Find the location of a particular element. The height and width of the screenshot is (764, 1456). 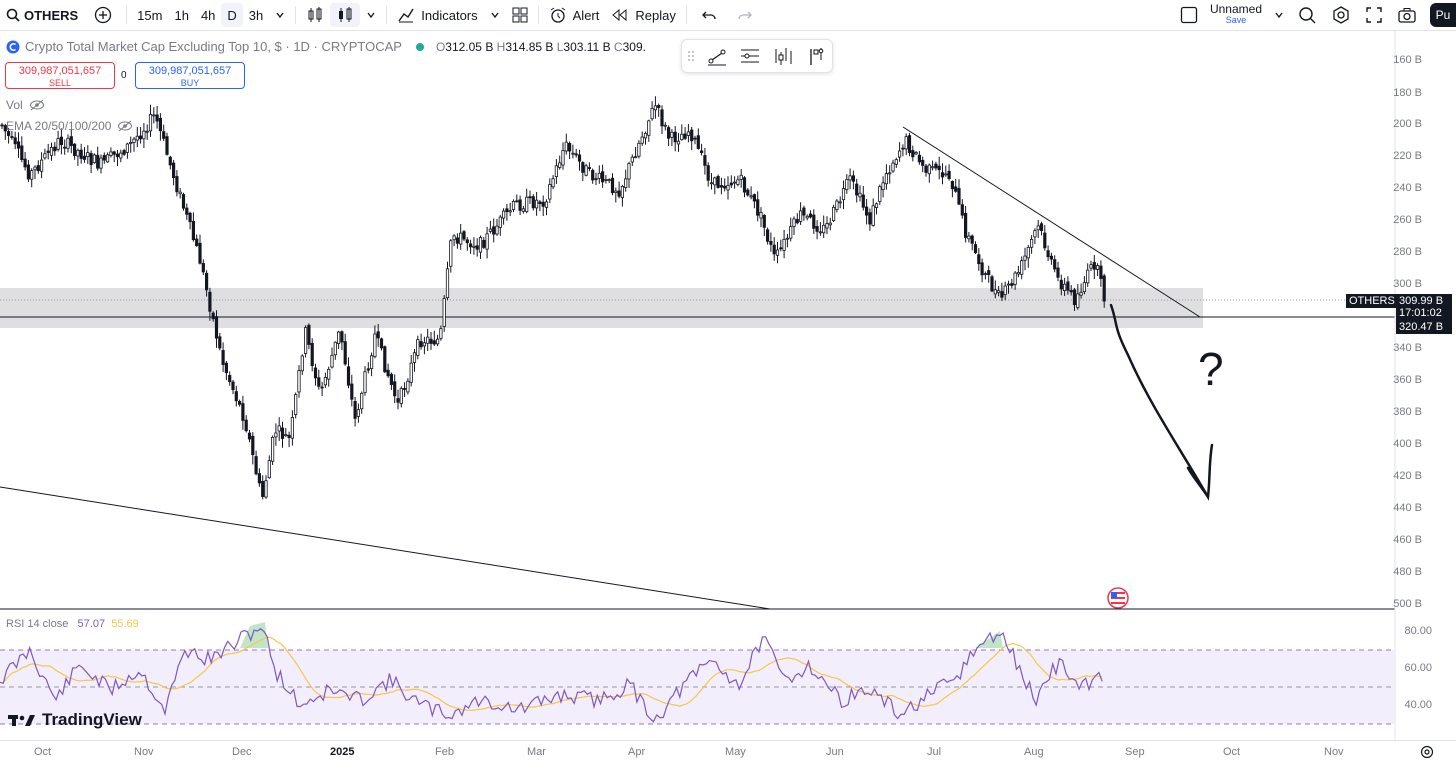

layout-dropdown is located at coordinates (1279, 15).